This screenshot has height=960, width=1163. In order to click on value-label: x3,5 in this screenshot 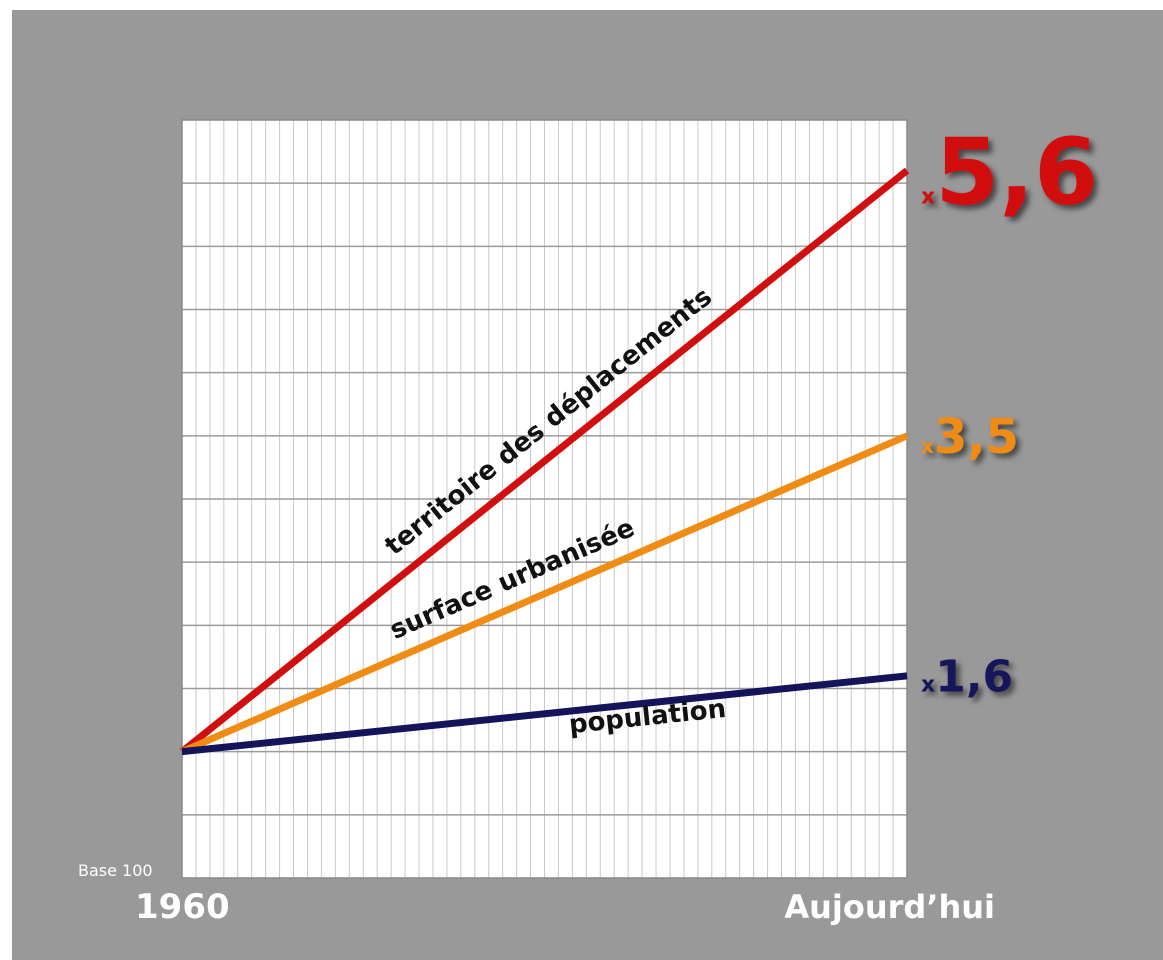, I will do `click(970, 437)`.